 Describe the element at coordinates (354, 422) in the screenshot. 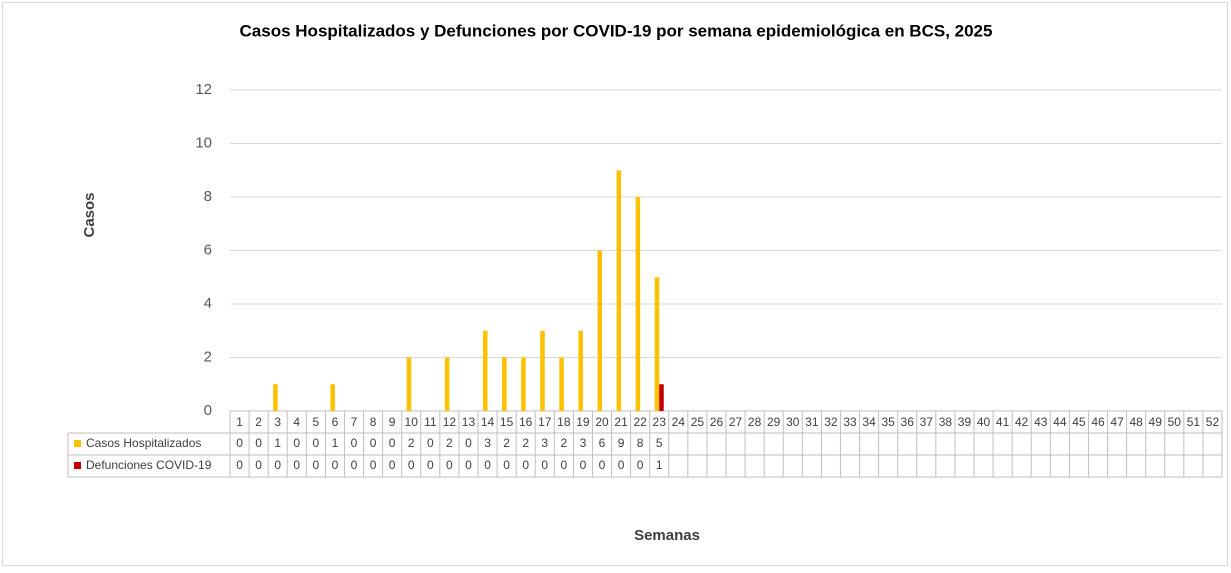

I see `x-tick-label: 7` at that location.